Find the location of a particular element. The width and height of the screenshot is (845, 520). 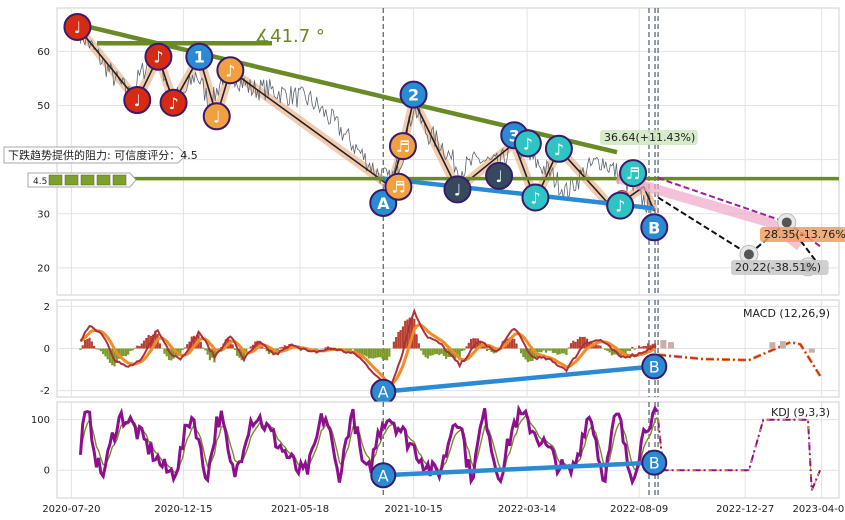

resistance-tooltip-bg is located at coordinates (95, 155).